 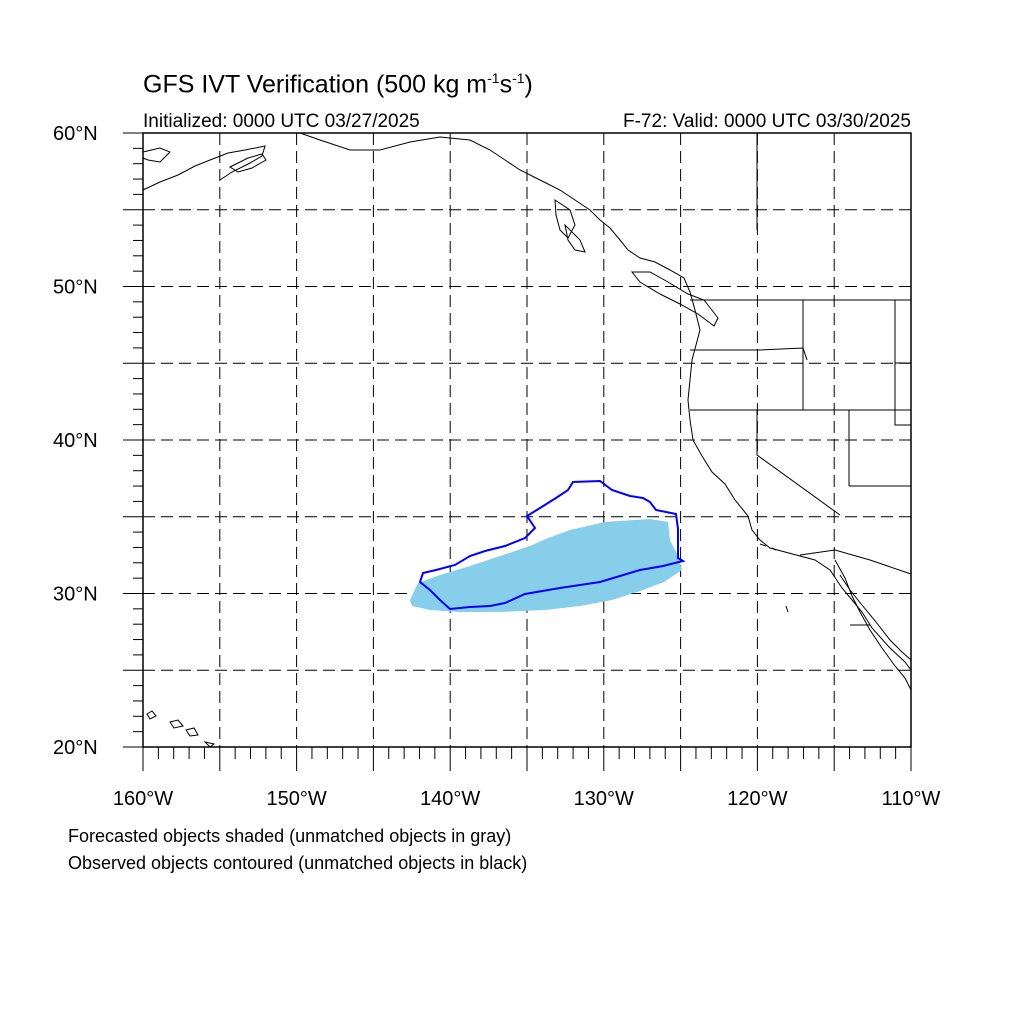 I want to click on forecast-ivt-object, so click(x=546, y=565).